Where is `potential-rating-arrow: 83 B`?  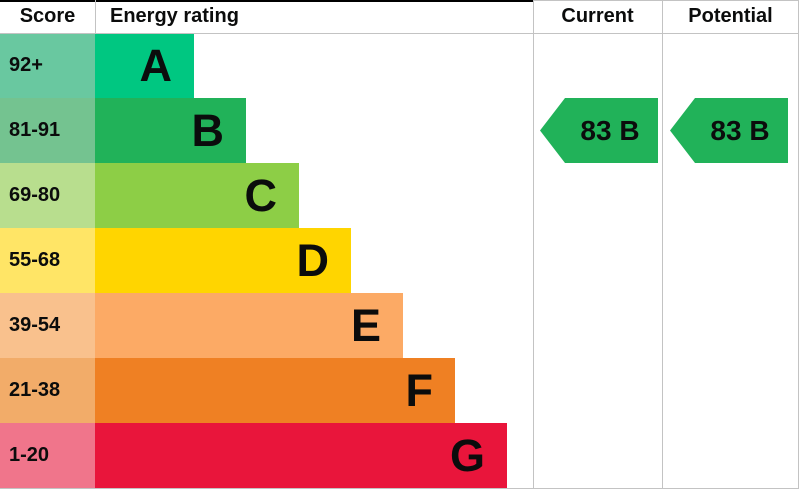
potential-rating-arrow: 83 B is located at coordinates (729, 130).